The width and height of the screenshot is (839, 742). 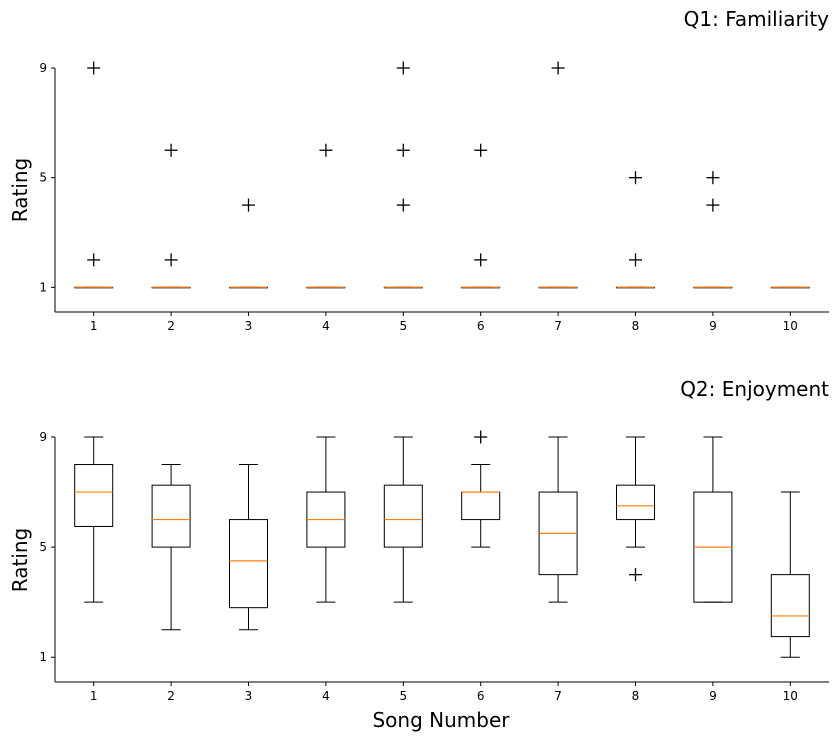 What do you see at coordinates (754, 389) in the screenshot?
I see `panel-title: Q2: Enjoyment` at bounding box center [754, 389].